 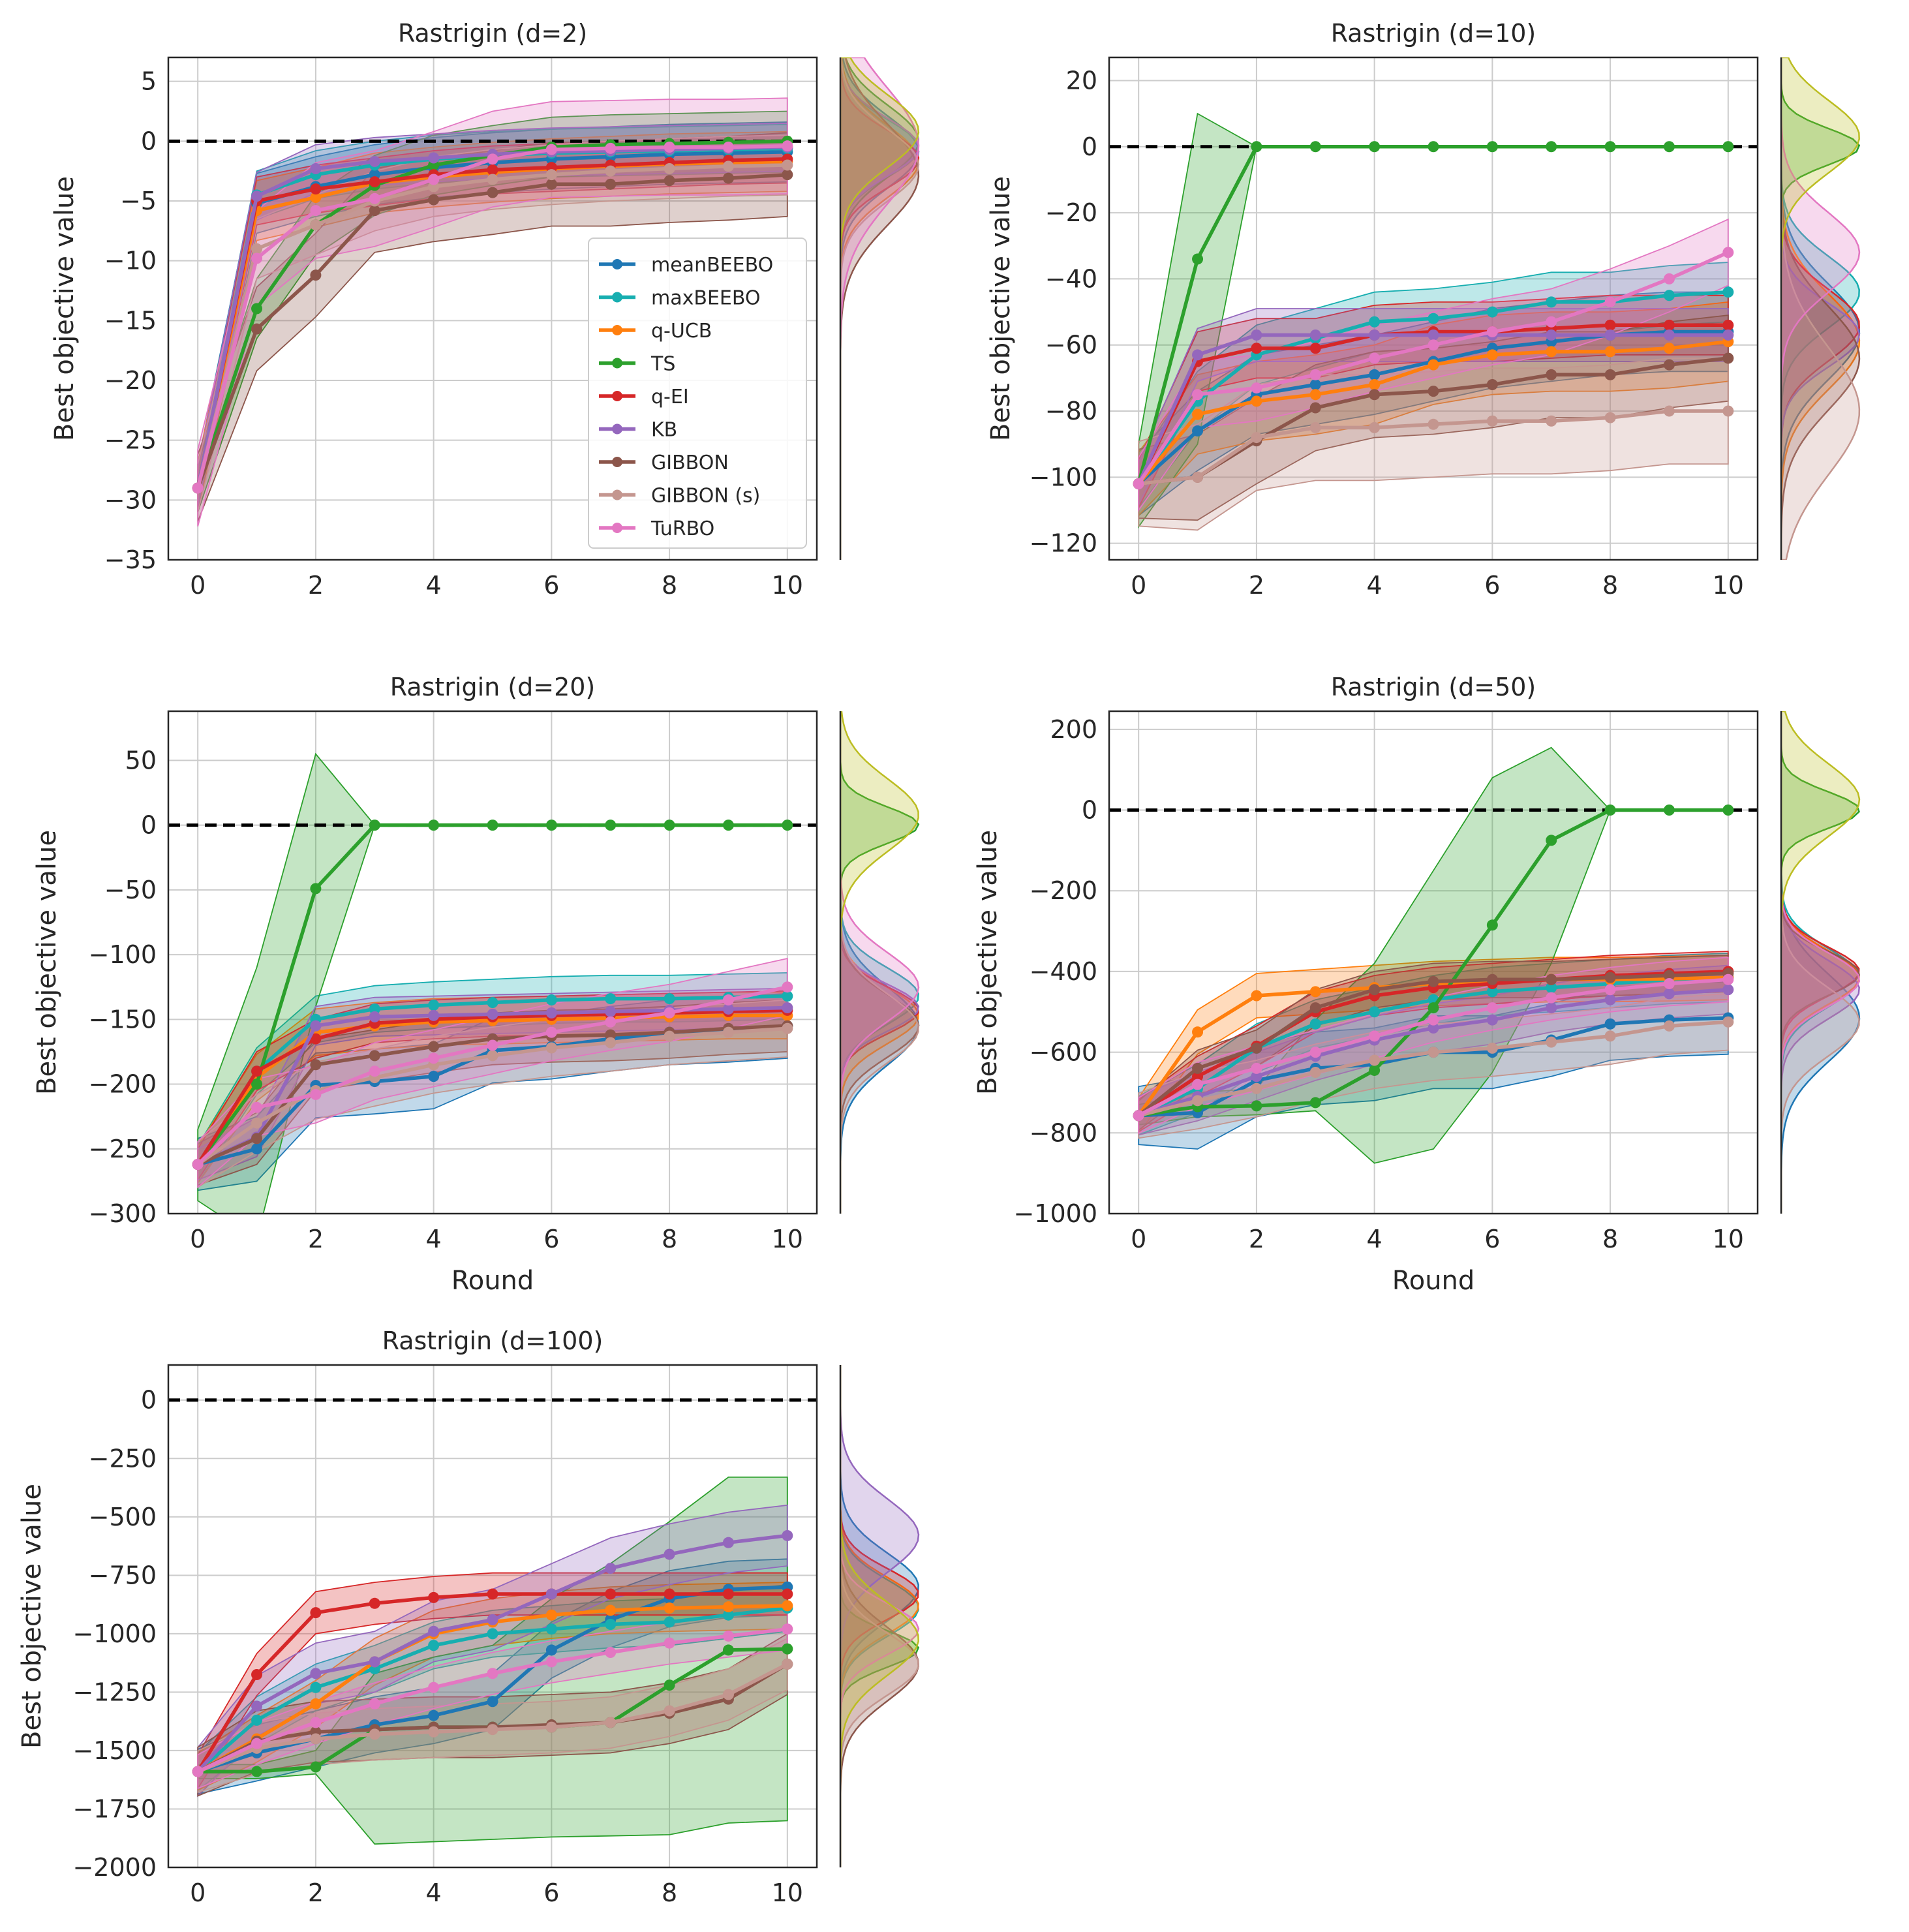 What do you see at coordinates (492, 1281) in the screenshot?
I see `x-axis-label: Round` at bounding box center [492, 1281].